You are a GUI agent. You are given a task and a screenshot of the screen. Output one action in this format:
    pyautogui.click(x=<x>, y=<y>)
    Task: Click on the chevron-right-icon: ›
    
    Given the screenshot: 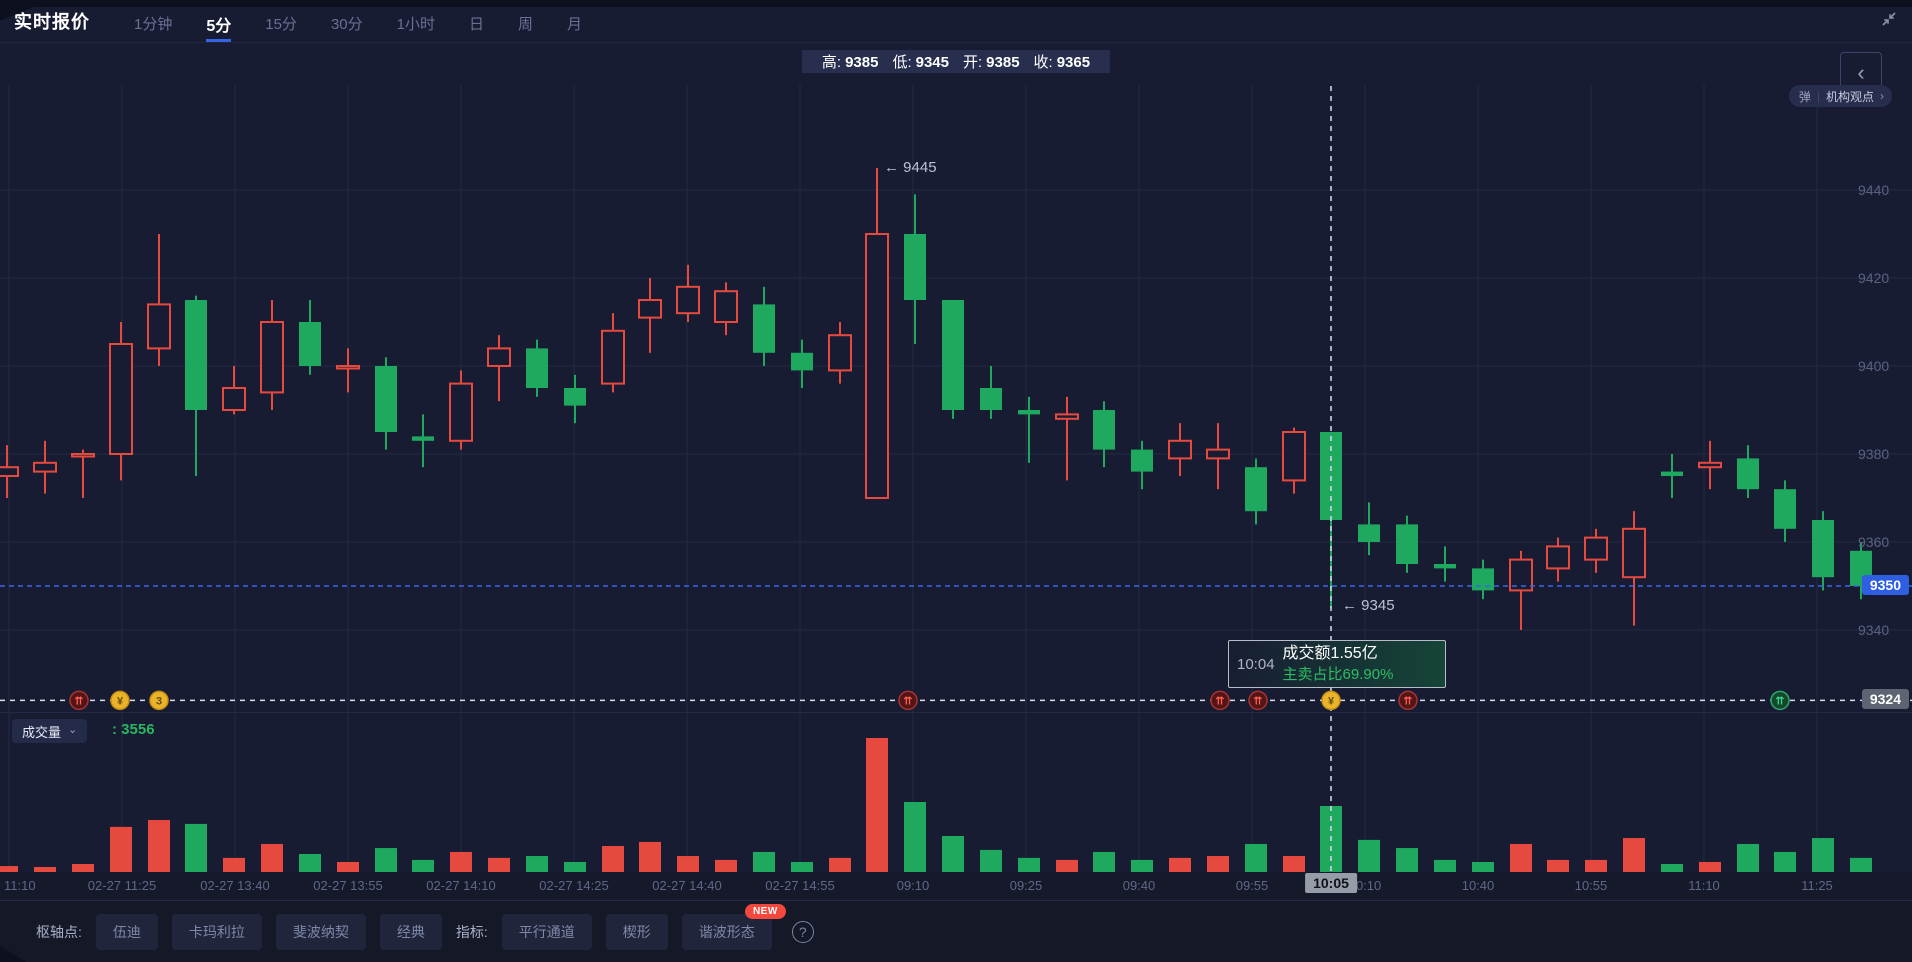 What is the action you would take?
    pyautogui.click(x=1882, y=96)
    